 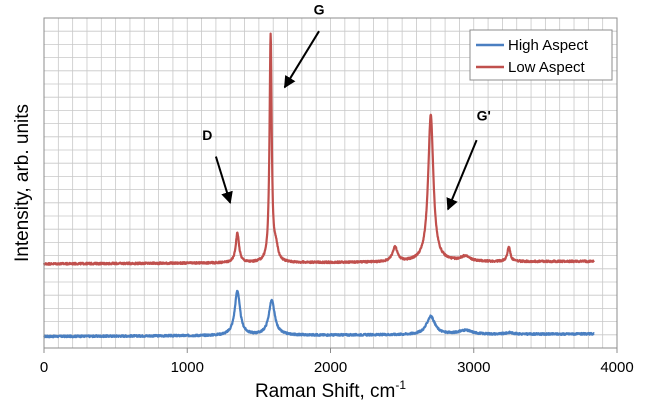 I want to click on y-axis-title: Intensity, arb. units, so click(x=22, y=183).